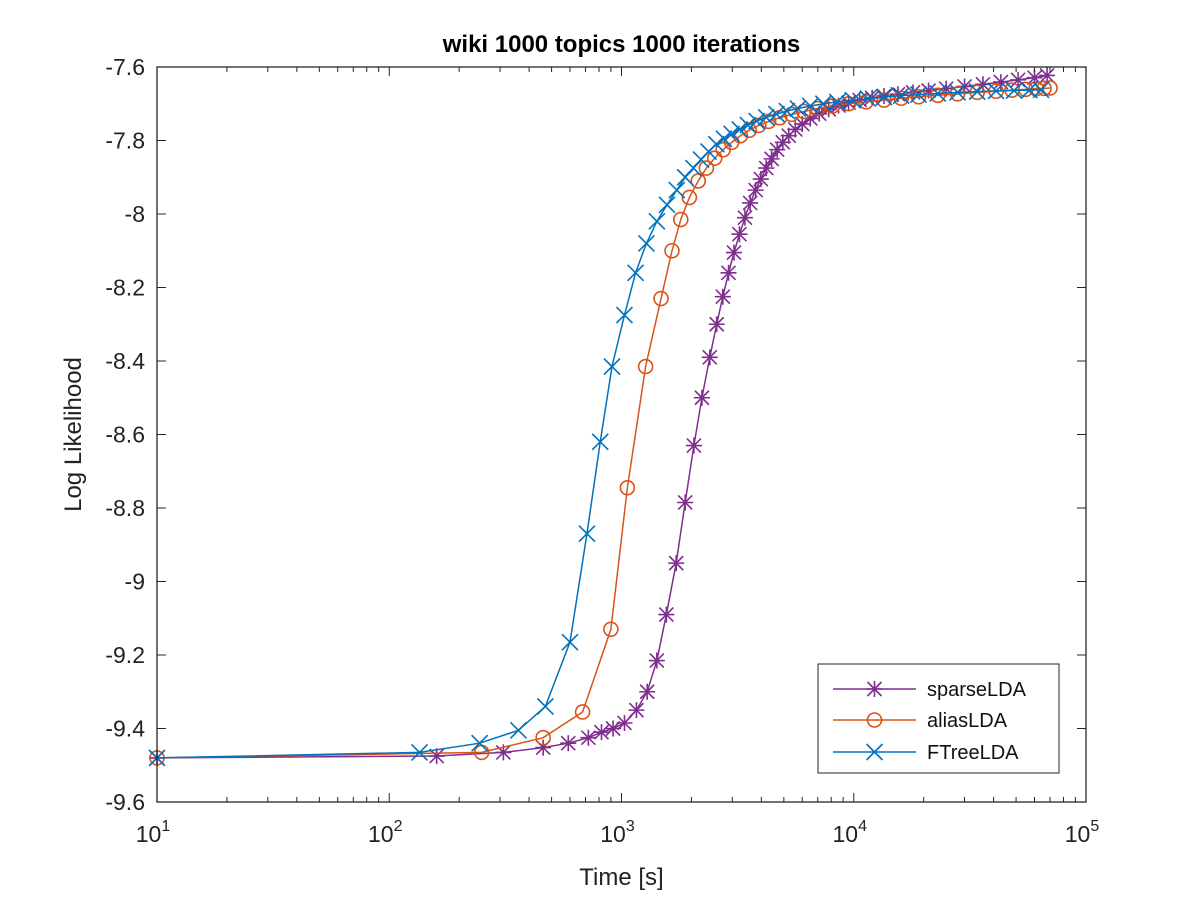 The image size is (1200, 900). I want to click on y-tick-label: -7.6, so click(125, 67).